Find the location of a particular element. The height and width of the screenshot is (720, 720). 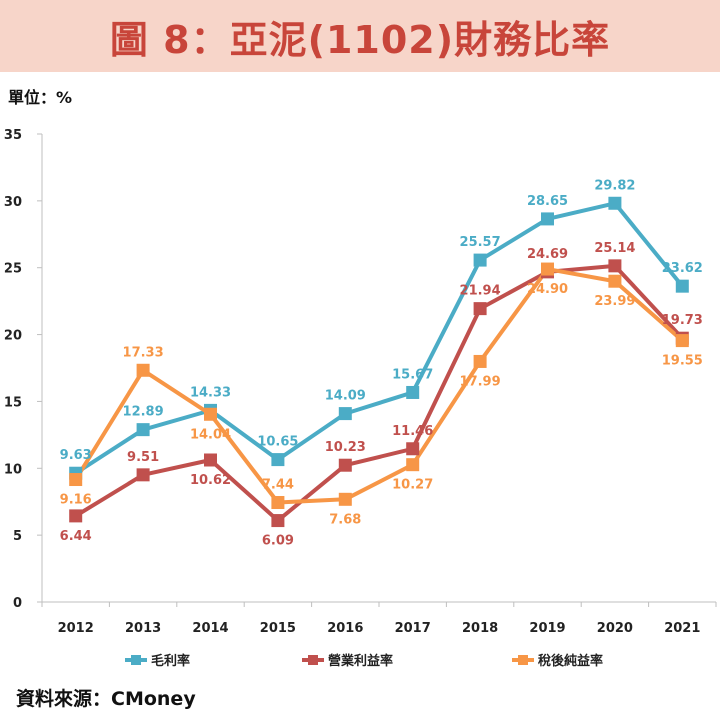

source-label: 資料來源：CMoney is located at coordinates (106, 699).